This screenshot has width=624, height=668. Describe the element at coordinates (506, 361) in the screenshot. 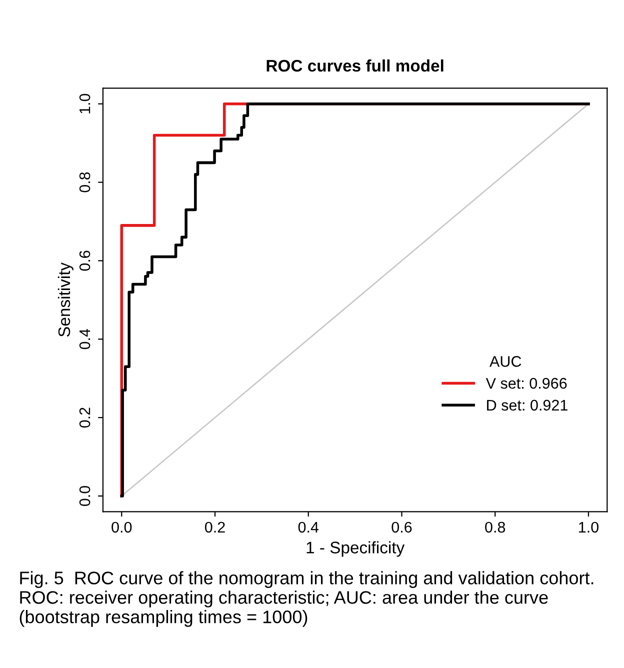

I see `legend-title: AUC` at that location.